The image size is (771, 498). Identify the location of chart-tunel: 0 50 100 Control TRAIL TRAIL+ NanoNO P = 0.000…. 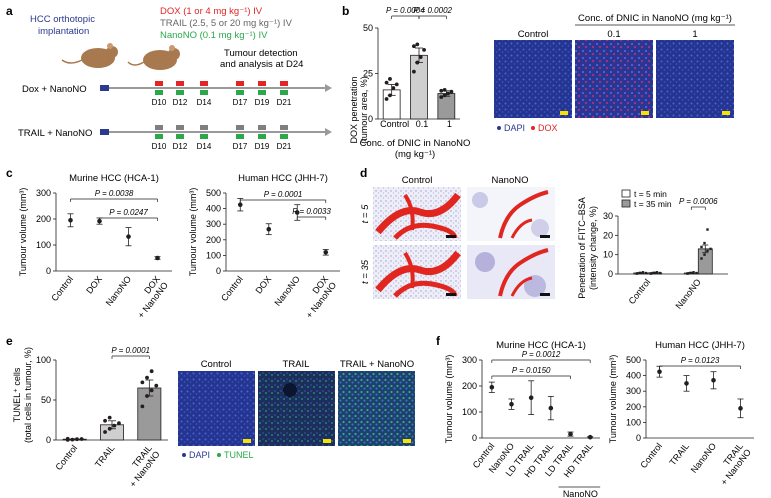
(102, 417).